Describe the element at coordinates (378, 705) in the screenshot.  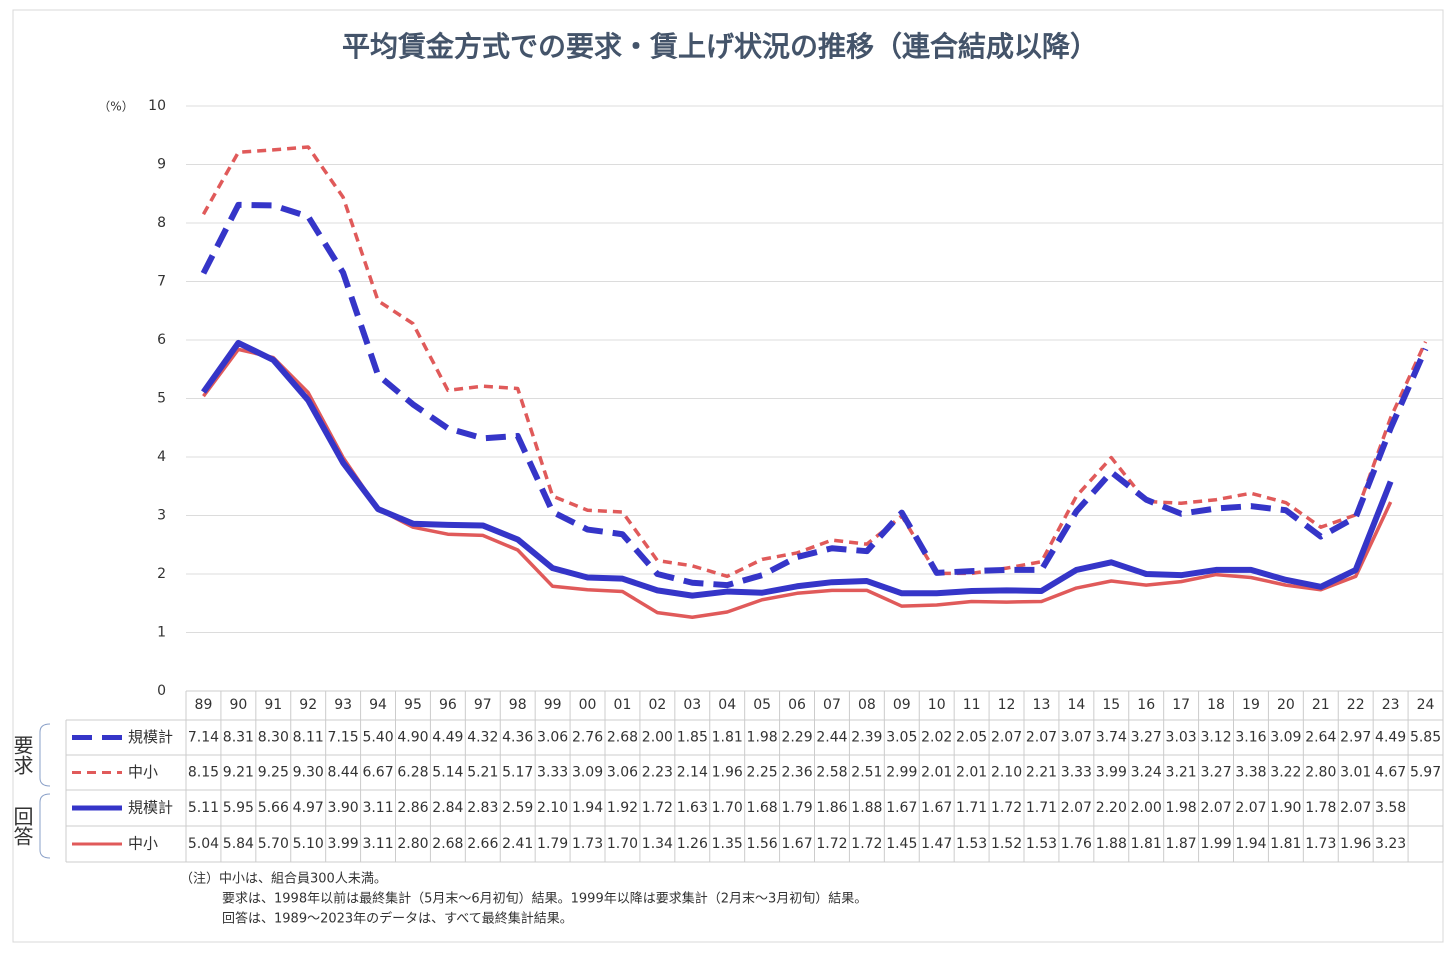
I see `x-tick-label: 94` at that location.